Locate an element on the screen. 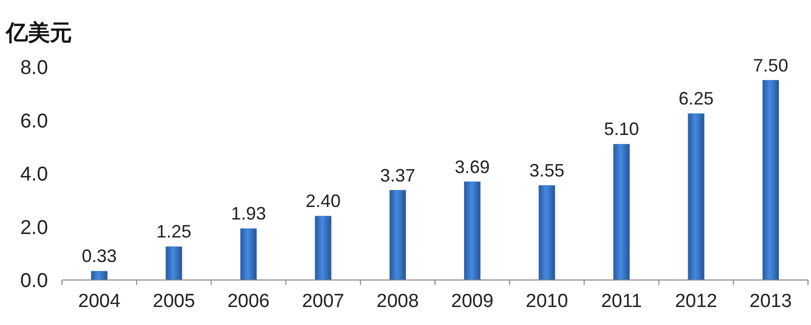 The width and height of the screenshot is (811, 325). y-tick-label: 0.0 is located at coordinates (34, 281).